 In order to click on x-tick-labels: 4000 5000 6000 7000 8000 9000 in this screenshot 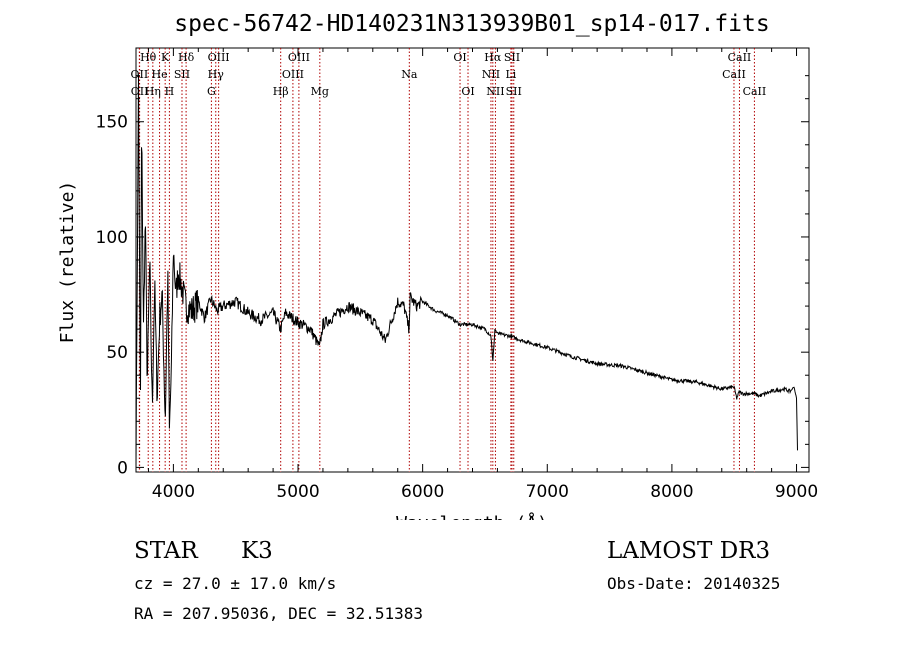, I will do `click(485, 492)`.